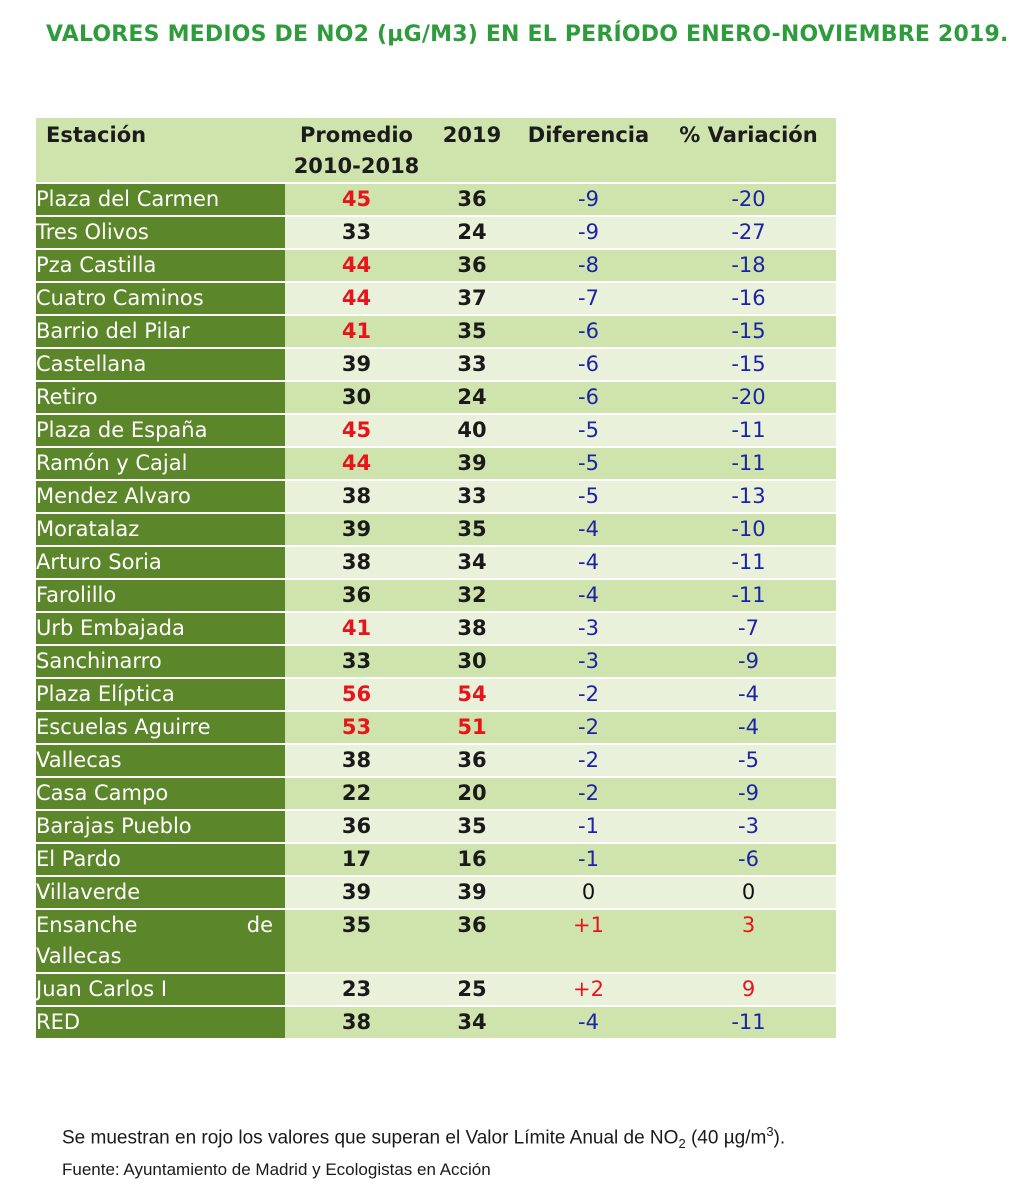  Describe the element at coordinates (160, 942) in the screenshot. I see `station-name: Ensanche de Vallecas` at that location.